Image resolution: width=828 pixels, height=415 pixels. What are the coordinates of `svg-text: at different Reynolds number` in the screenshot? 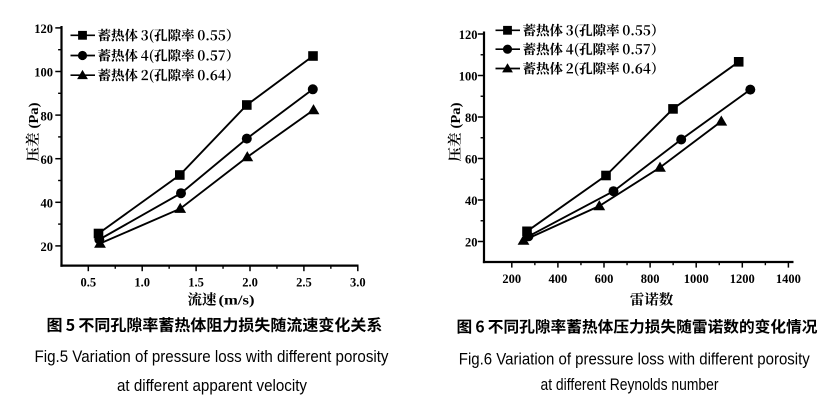 It's located at (630, 384).